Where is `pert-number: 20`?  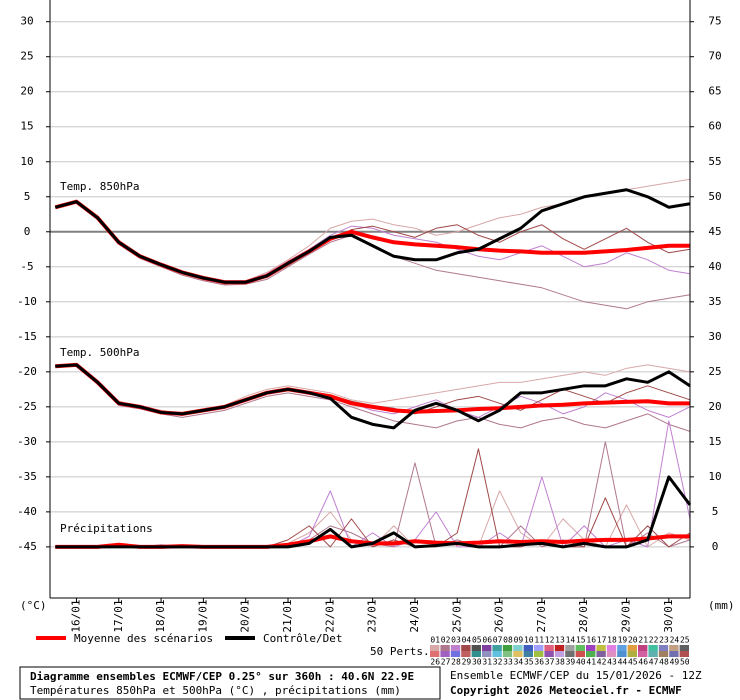 pert-number: 20 is located at coordinates (633, 640).